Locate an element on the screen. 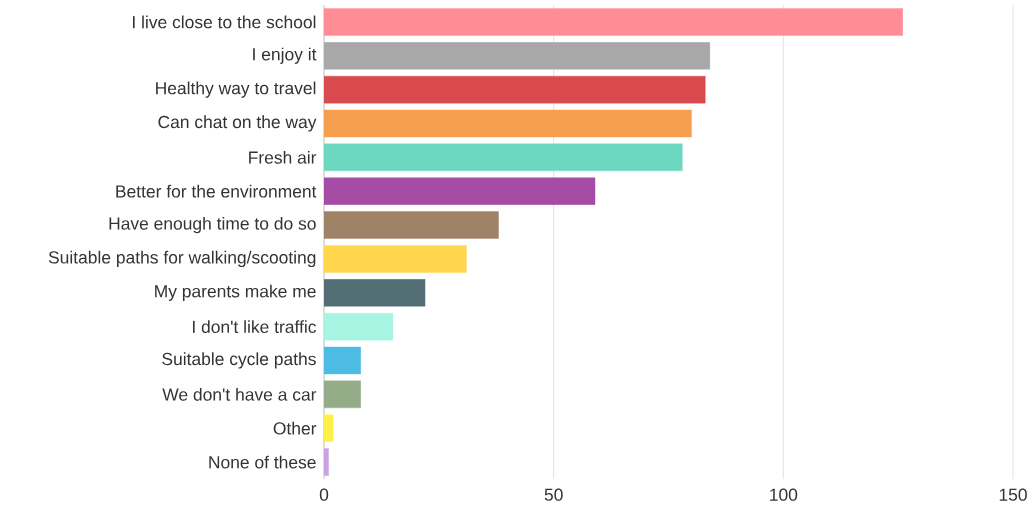 Image resolution: width=1033 pixels, height=516 pixels. x-tick-label: 50 is located at coordinates (553, 494).